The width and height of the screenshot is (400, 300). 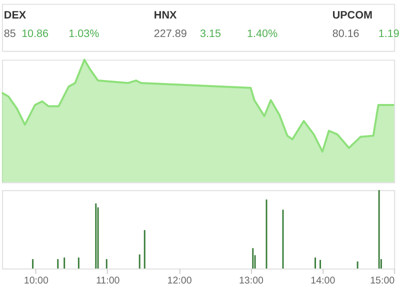 What do you see at coordinates (323, 281) in the screenshot?
I see `x-tick-label: 14:00` at bounding box center [323, 281].